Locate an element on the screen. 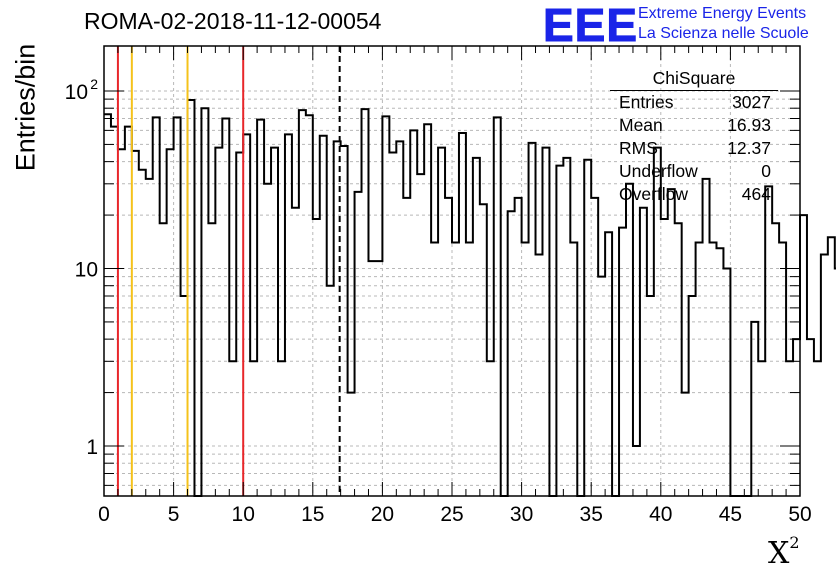  x-tick-label: 45 is located at coordinates (730, 514).